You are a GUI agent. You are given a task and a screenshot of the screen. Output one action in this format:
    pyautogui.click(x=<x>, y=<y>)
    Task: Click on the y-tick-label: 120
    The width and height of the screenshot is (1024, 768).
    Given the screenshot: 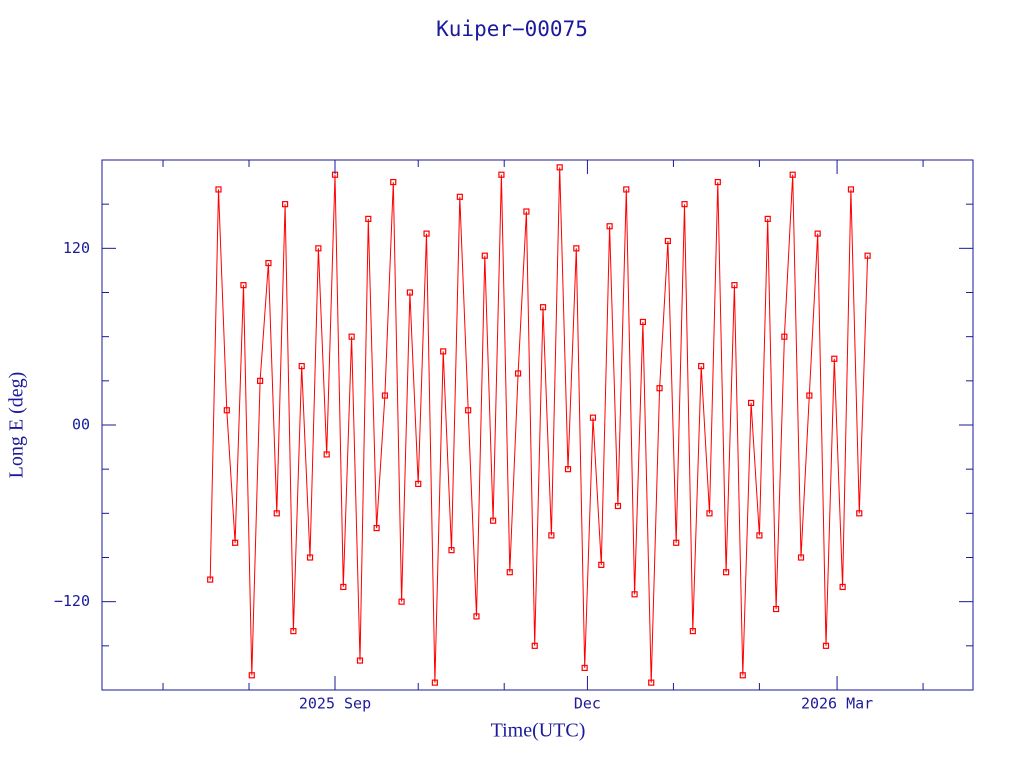 What is the action you would take?
    pyautogui.click(x=76, y=248)
    